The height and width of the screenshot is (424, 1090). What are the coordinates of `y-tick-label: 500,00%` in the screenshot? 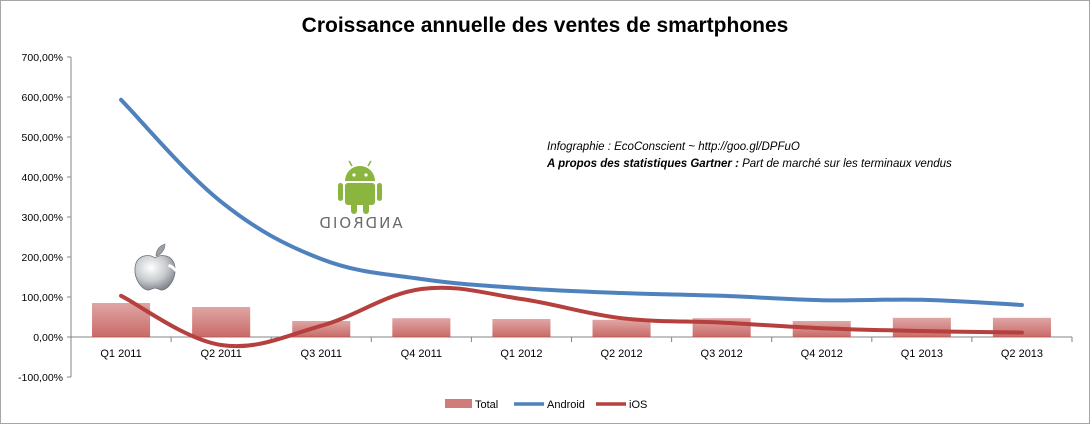 It's located at (42, 138).